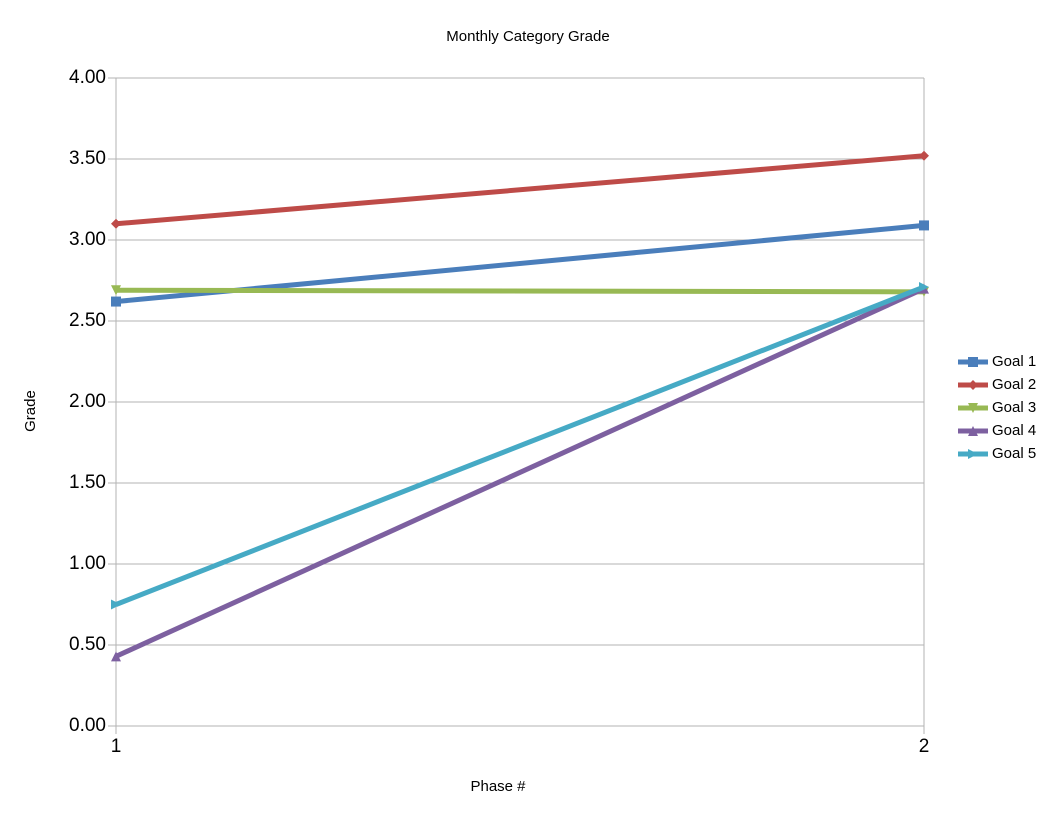 The image size is (1056, 816). I want to click on legend-label: Goal 5, so click(1014, 453).